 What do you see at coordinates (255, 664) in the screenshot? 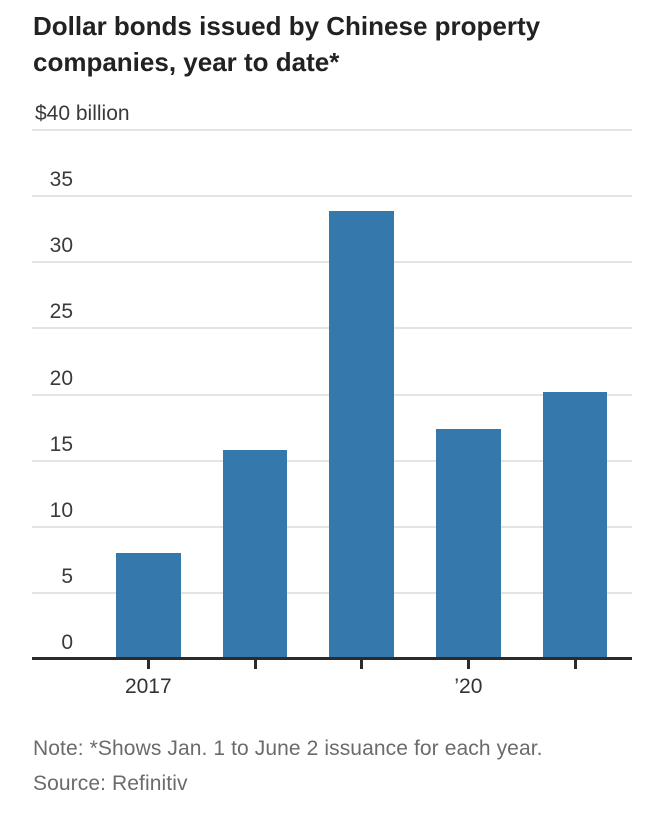
I see `x-tick-2018` at bounding box center [255, 664].